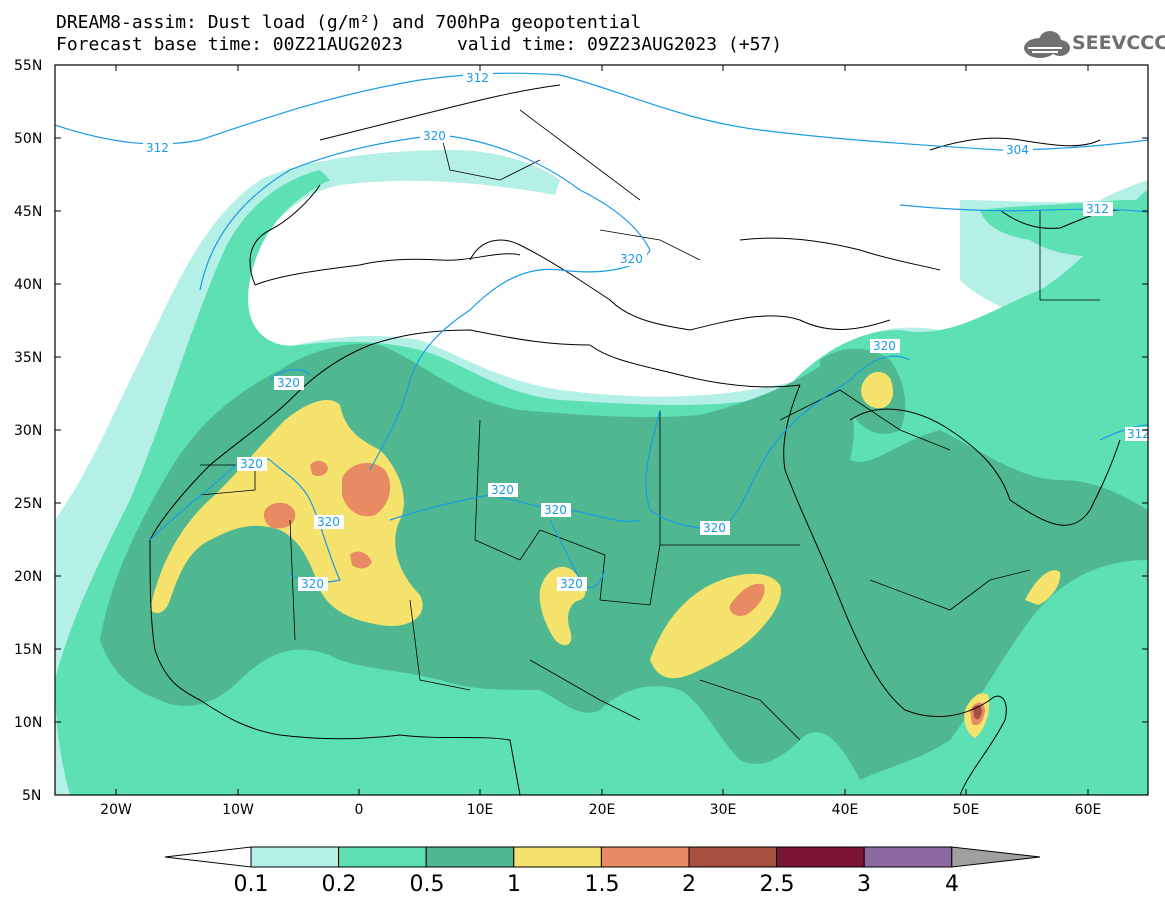  I want to click on lon-label: 20E, so click(602, 810).